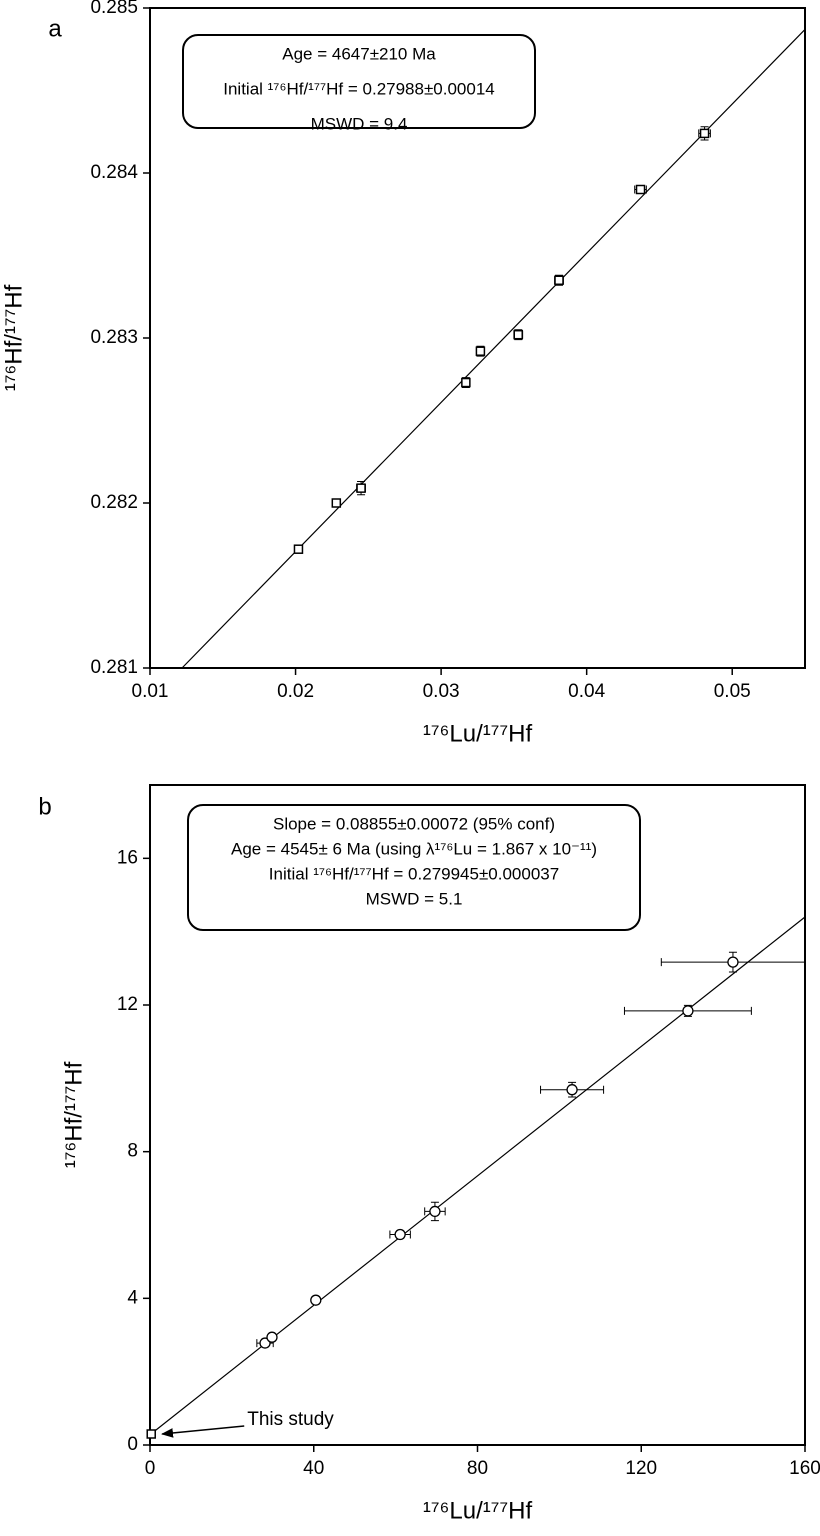  I want to click on y-tick-label: 12, so click(127, 1004).